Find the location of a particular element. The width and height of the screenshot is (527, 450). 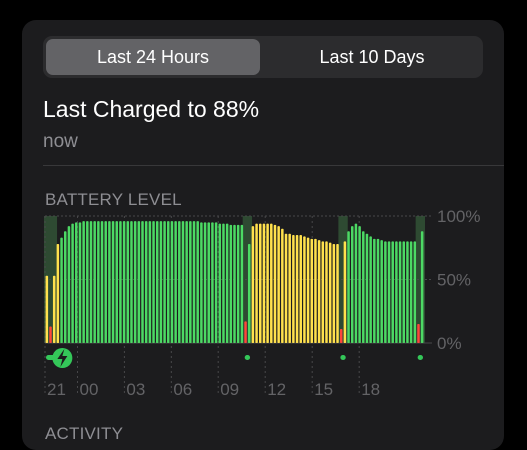

bolt-icon-glyph is located at coordinates (62, 358).